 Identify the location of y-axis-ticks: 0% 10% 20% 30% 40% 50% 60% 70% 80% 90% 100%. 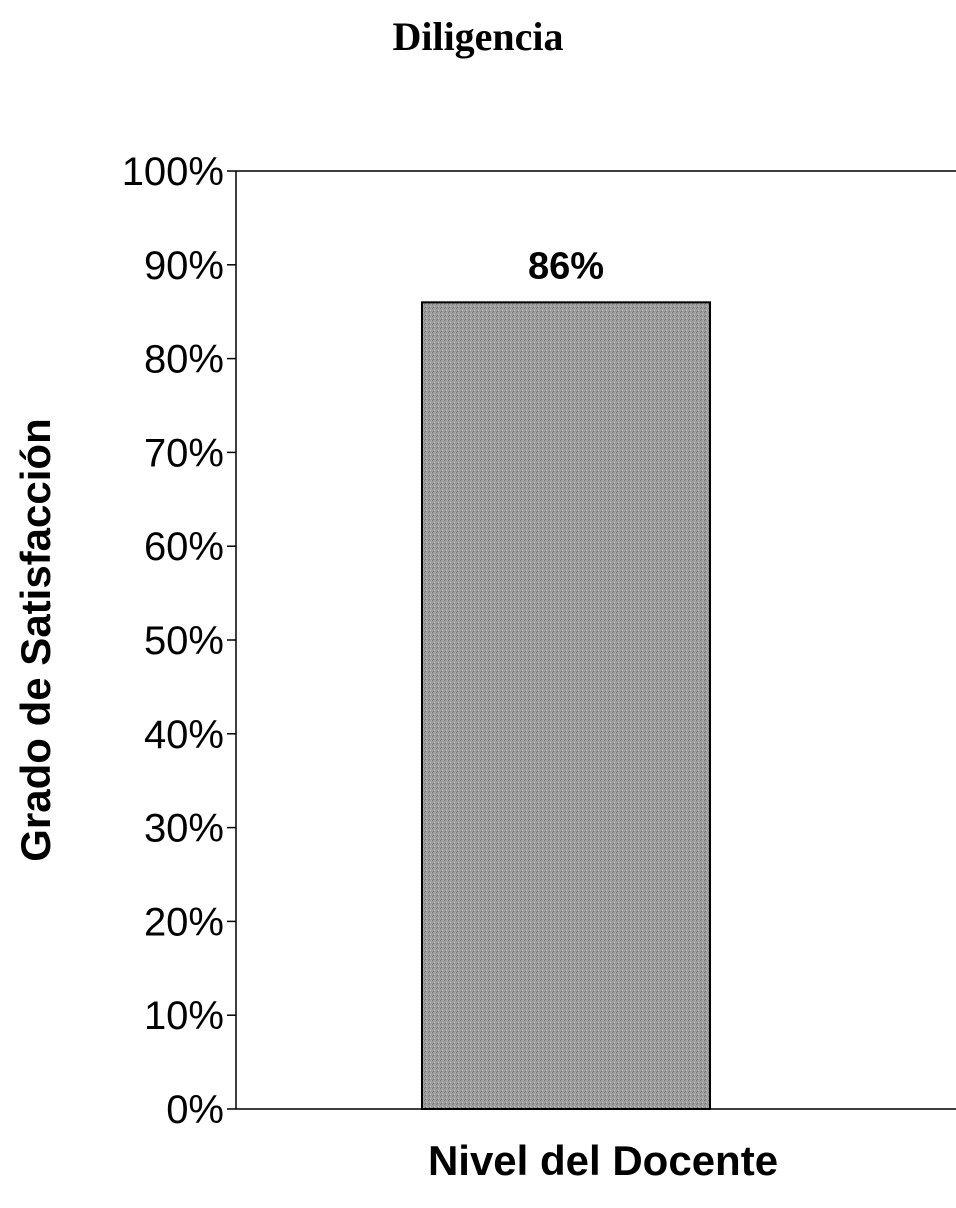
(179, 641).